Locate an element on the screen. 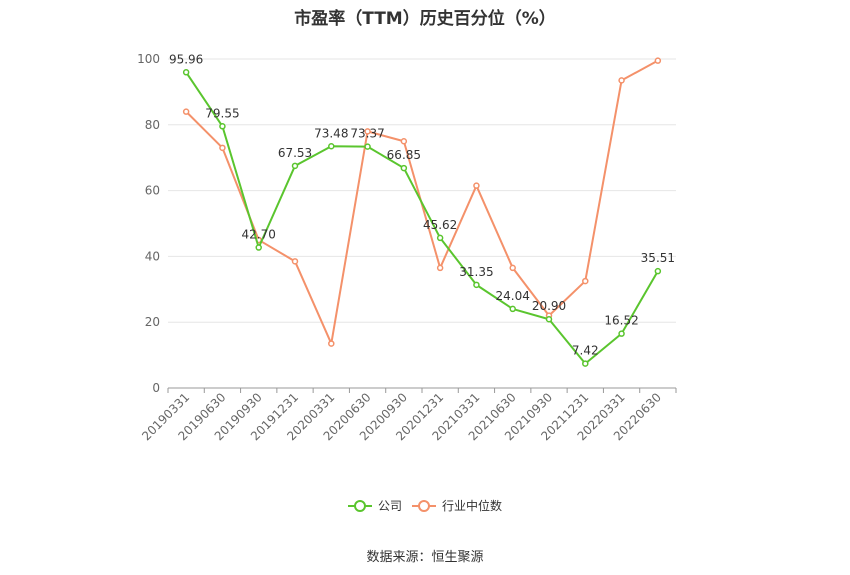 Image resolution: width=850 pixels, height=575 pixels. legend-label: 公司 is located at coordinates (390, 506).